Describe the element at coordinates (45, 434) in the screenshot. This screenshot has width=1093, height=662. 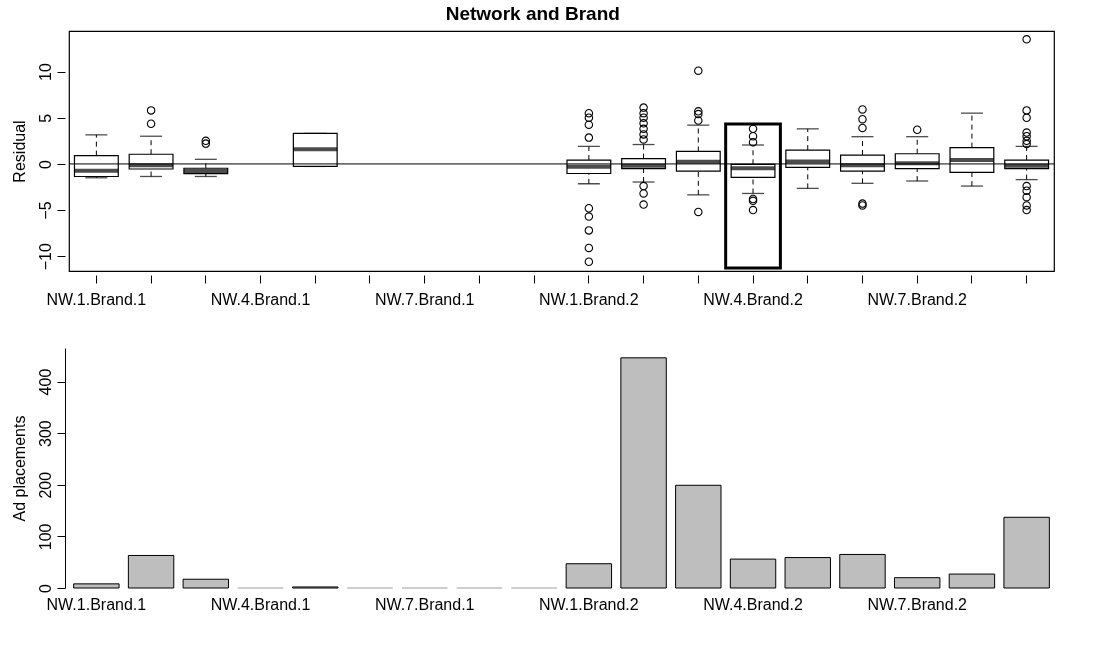
I see `y-tick-label: 300` at that location.